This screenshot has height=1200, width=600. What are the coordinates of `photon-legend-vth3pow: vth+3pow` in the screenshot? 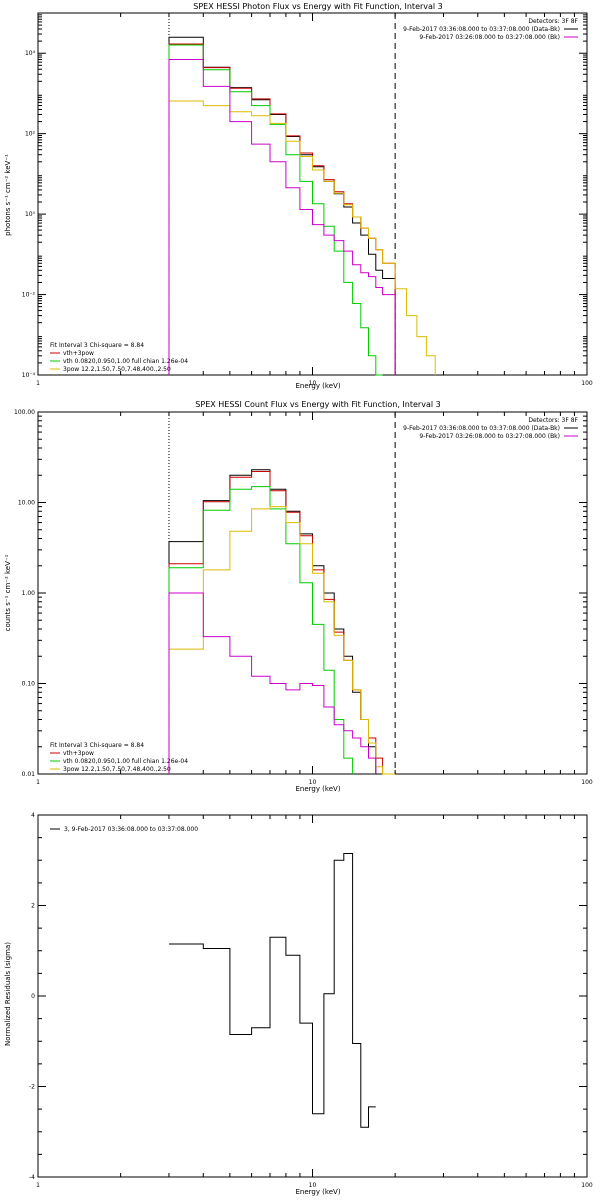 It's located at (78, 353).